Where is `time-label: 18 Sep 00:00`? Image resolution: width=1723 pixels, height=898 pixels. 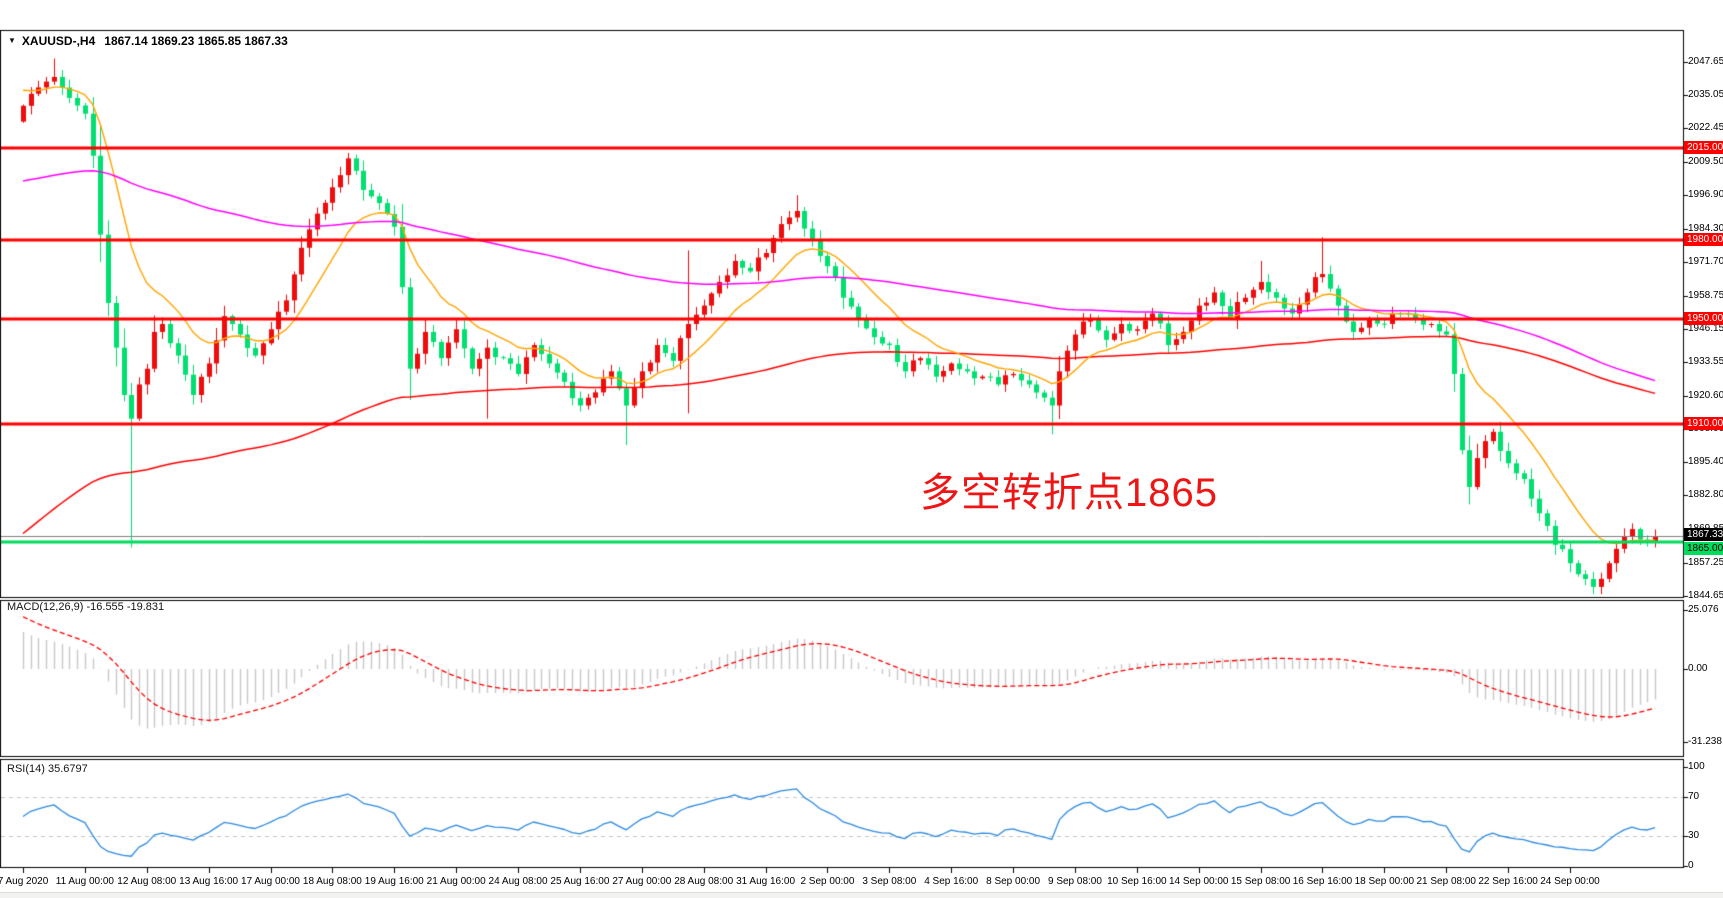
time-label: 18 Sep 00:00 is located at coordinates (1384, 881).